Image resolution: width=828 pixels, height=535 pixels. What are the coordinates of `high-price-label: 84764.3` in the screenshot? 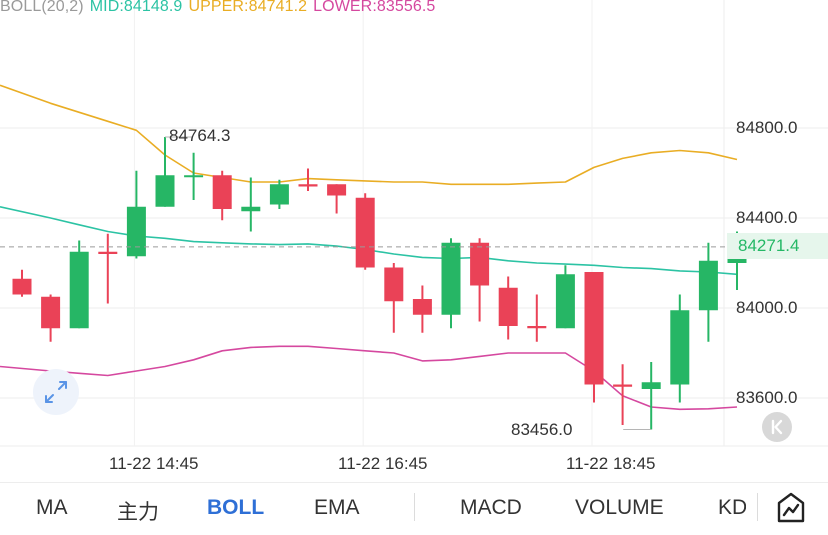 It's located at (200, 135).